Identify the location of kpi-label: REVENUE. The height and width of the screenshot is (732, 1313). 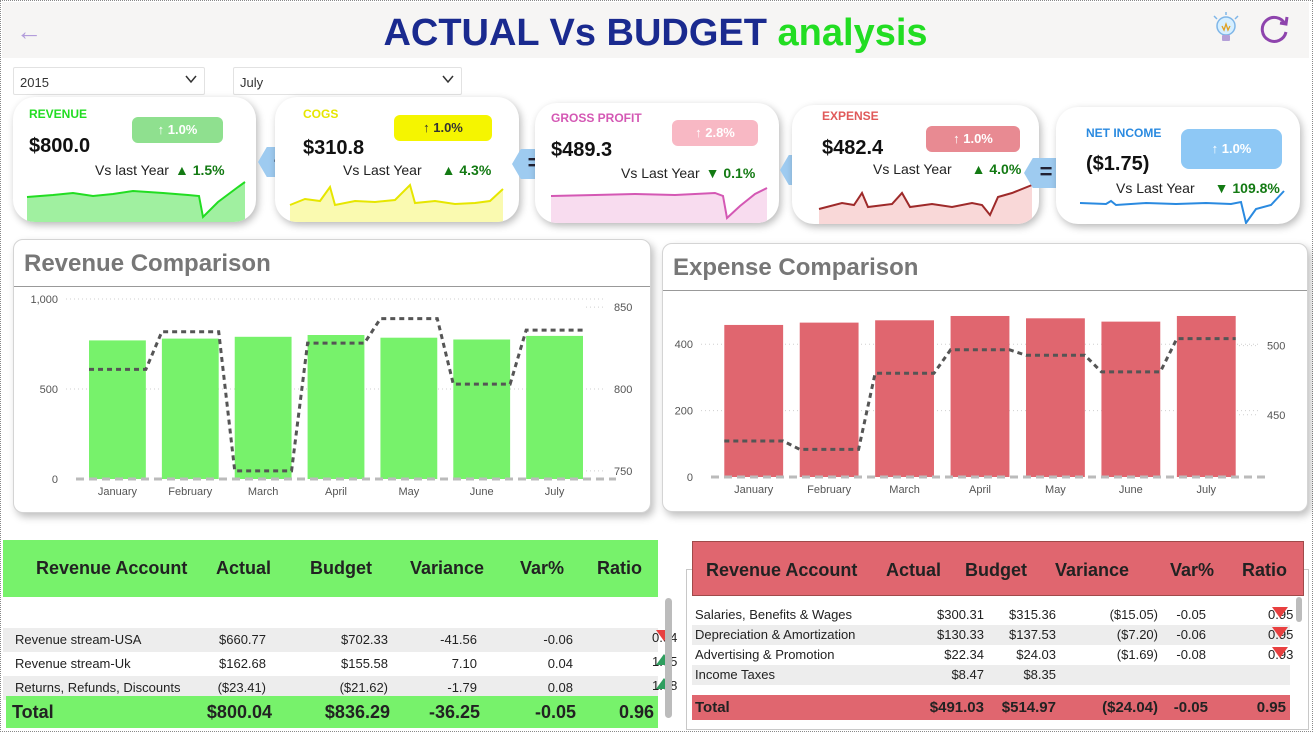
(58, 114).